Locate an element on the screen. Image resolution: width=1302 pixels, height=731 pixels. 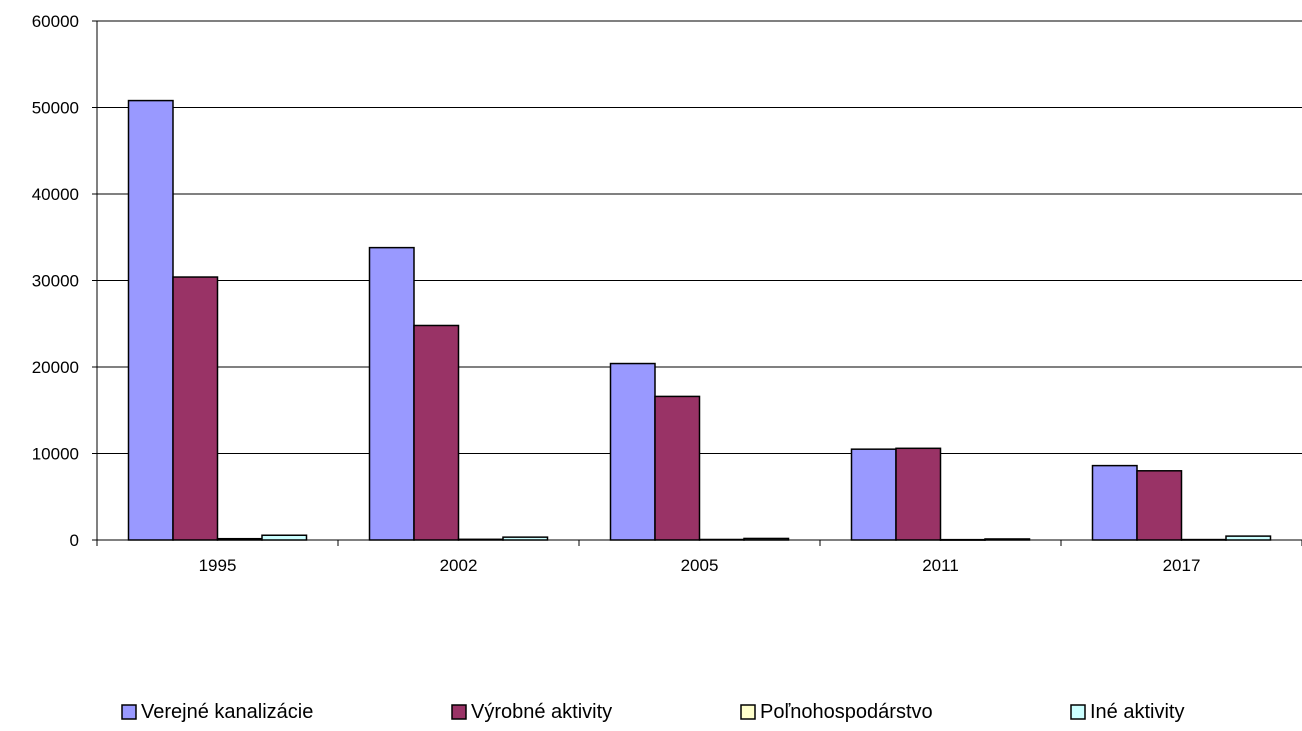
legend-label: Verejné kanalizácie is located at coordinates (227, 712).